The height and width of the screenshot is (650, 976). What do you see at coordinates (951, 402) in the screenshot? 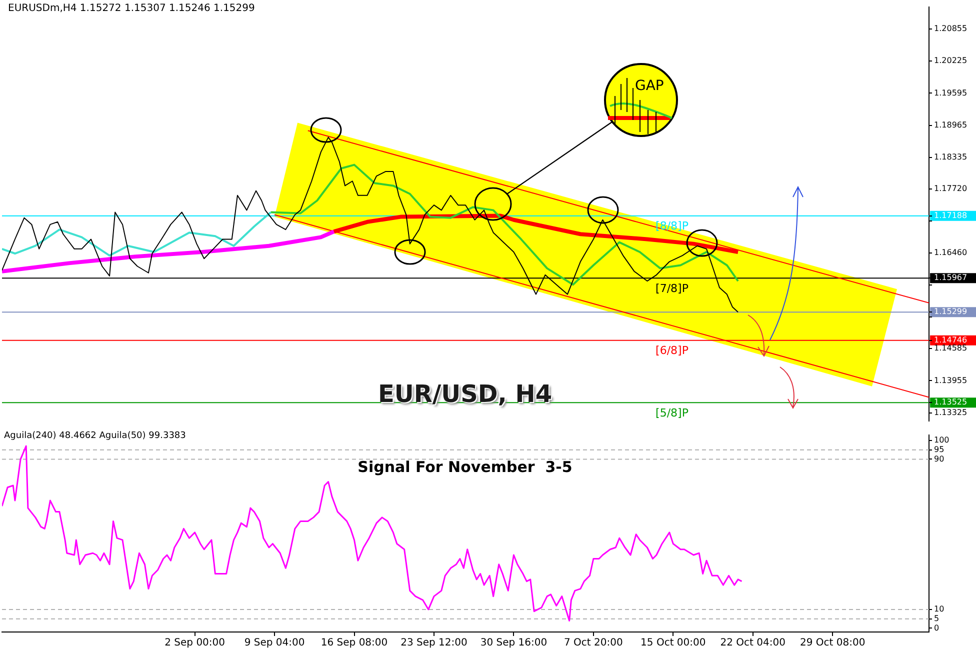
I see `y-tick-label: 1.13525` at bounding box center [951, 402].